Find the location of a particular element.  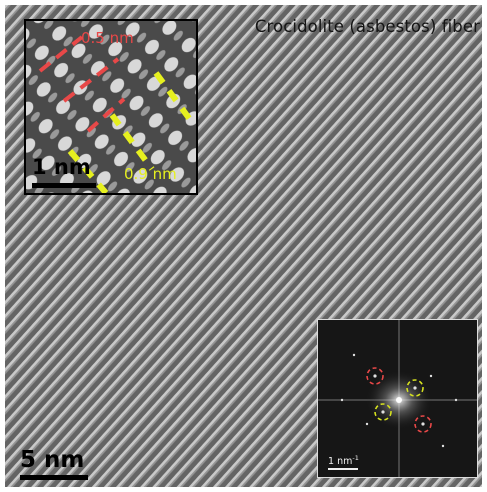

fft-inset: 1 nm-1 is located at coordinates (397, 398).